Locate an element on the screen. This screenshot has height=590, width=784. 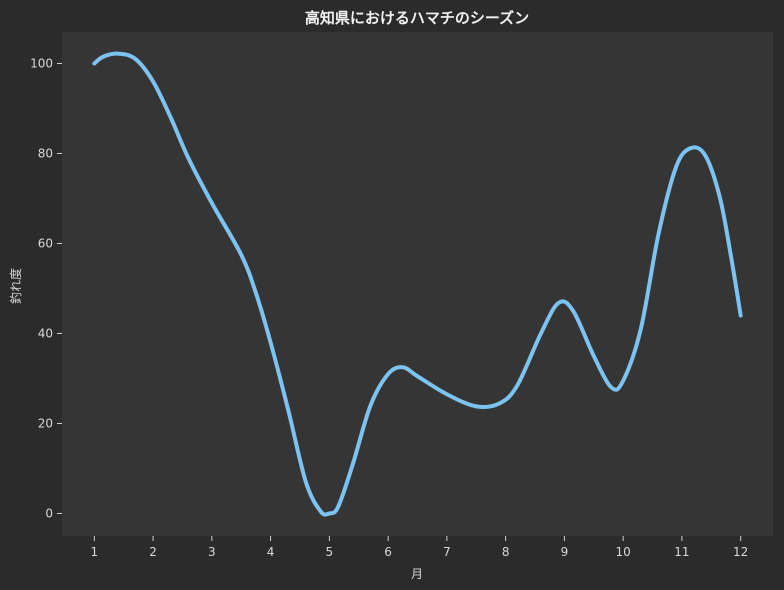
y-tick-label: 60 is located at coordinates (45, 244).